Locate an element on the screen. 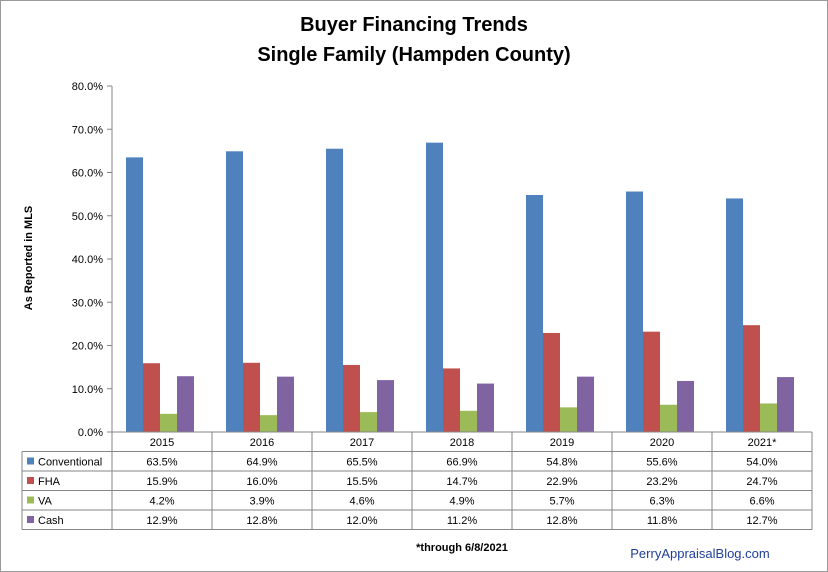  y-tick-label: 20.0% is located at coordinates (87, 347).